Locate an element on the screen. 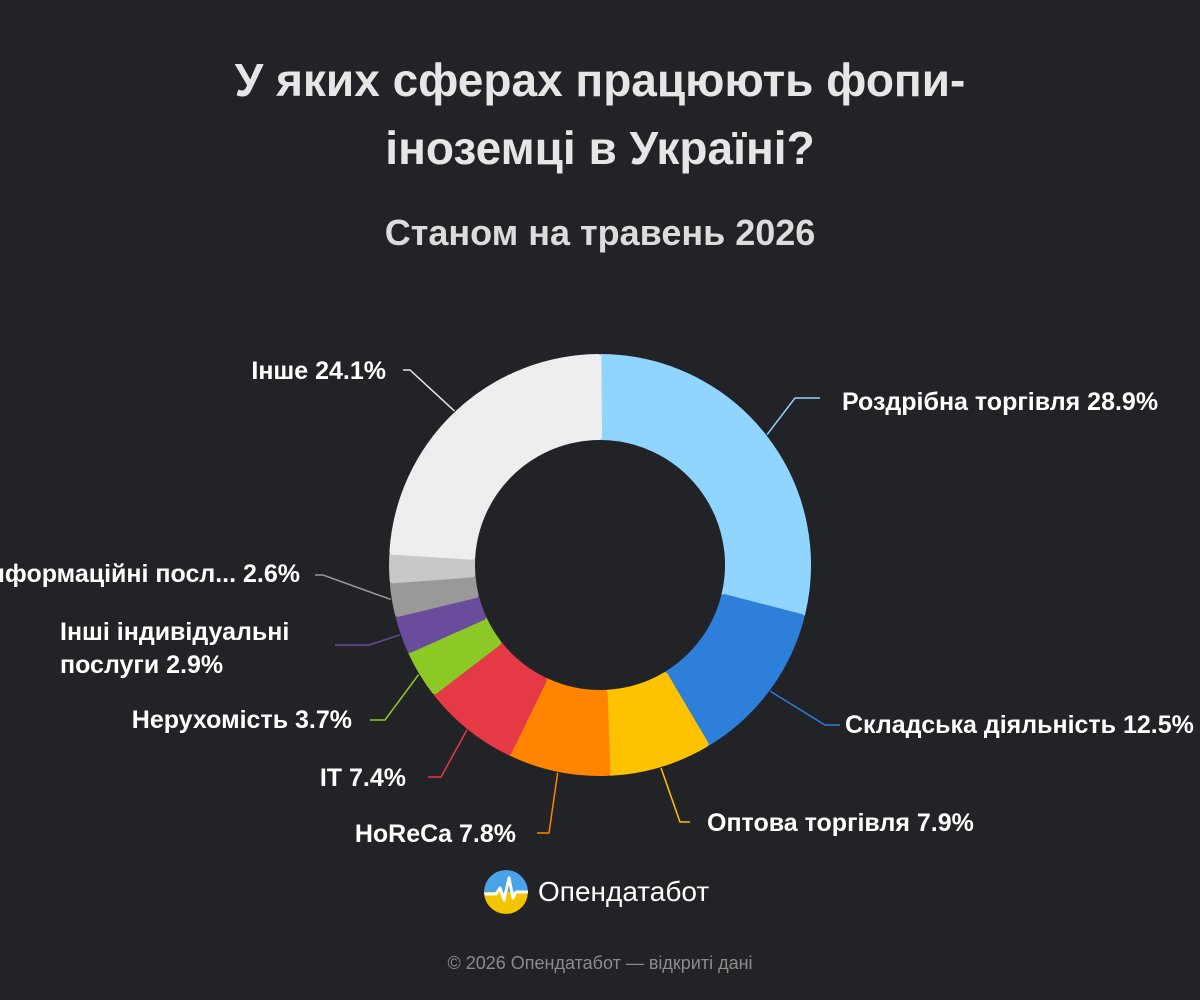  slice-label: IT 7.4% is located at coordinates (363, 778).